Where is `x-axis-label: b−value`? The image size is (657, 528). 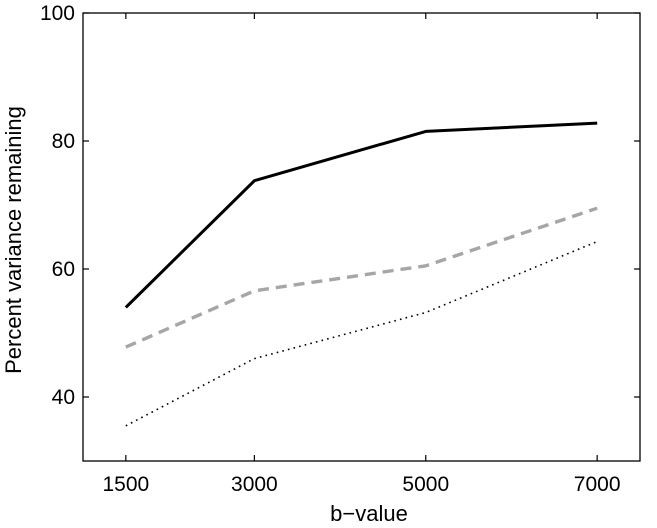
x-axis-label: b−value is located at coordinates (369, 513).